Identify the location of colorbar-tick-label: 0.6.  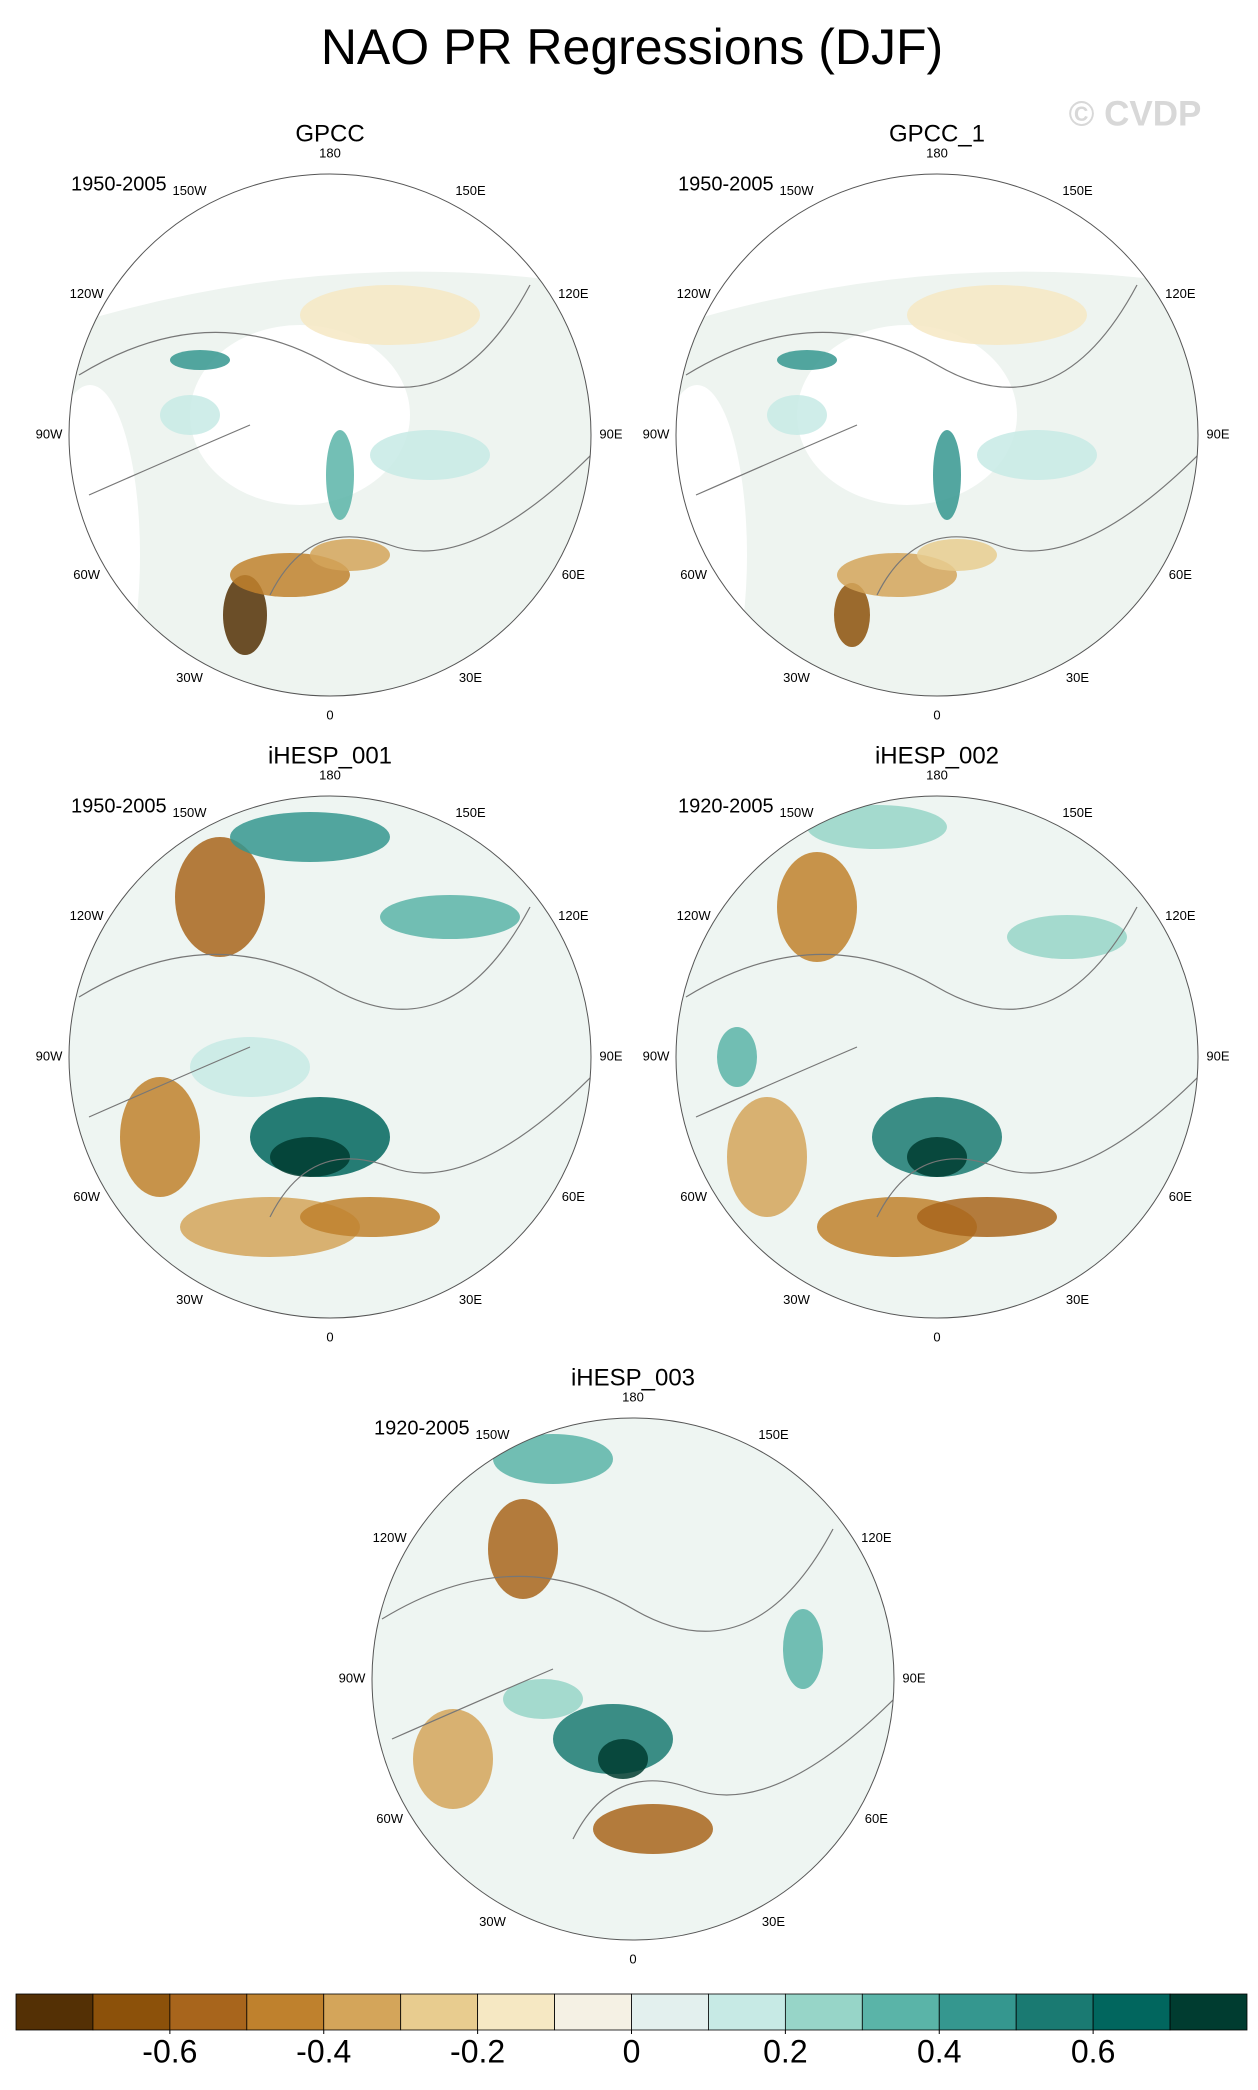
(1093, 2051).